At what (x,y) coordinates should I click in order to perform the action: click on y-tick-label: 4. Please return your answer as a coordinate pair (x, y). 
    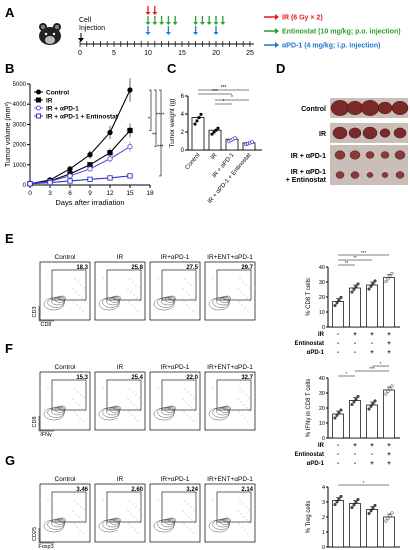
    Looking at the image, I should click on (323, 488).